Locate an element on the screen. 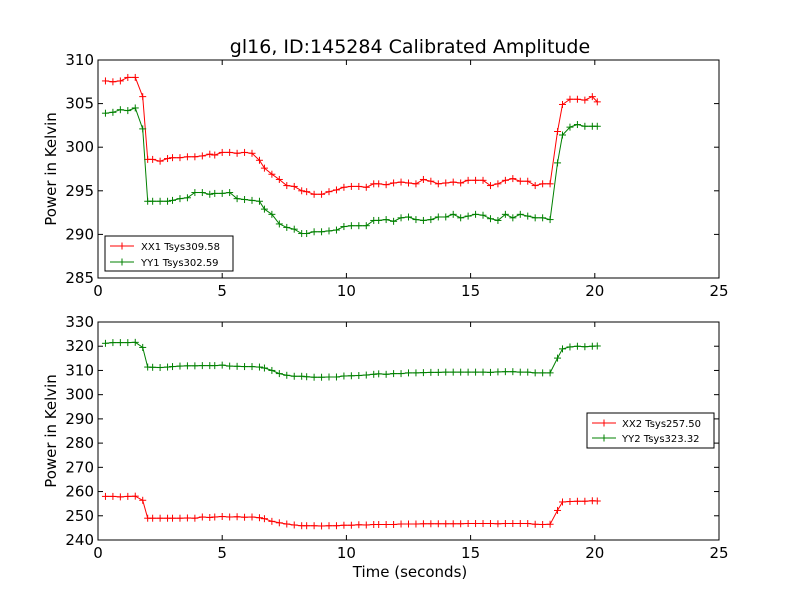 The image size is (800, 600). bottom-y-axis-label: Power in Kelvin is located at coordinates (51, 431).